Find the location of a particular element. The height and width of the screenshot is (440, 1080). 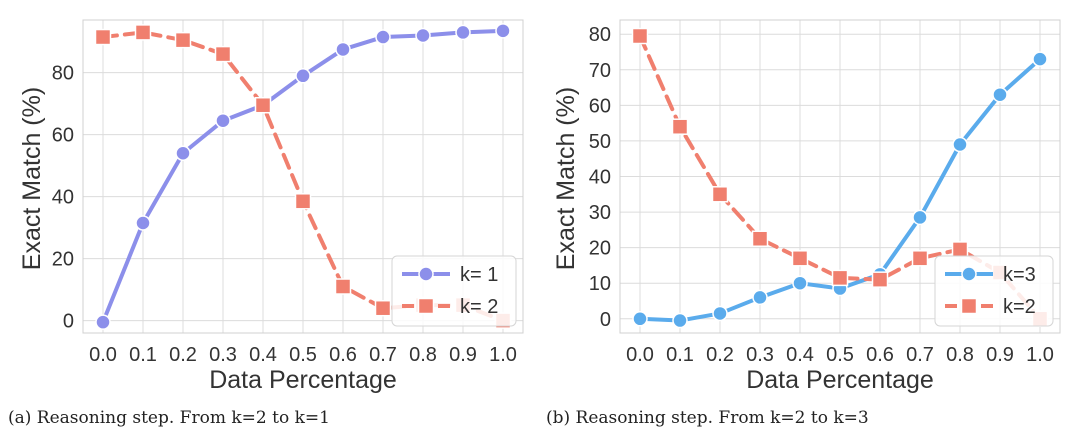

y-tick-label: 70 is located at coordinates (600, 71).